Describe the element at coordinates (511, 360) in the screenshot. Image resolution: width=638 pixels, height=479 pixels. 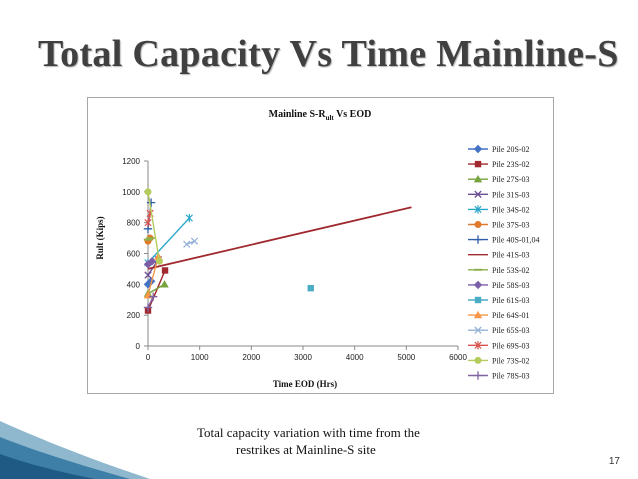
I see `legend-label: Pile 73S-02` at that location.